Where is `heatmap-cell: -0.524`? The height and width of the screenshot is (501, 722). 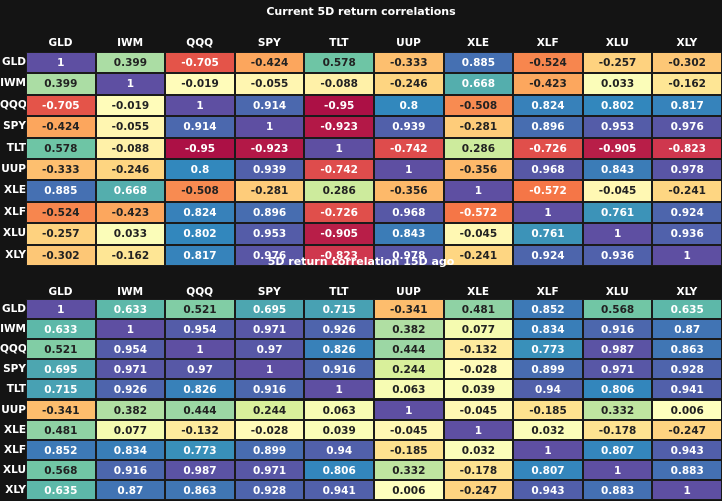
heatmap-cell: -0.524 is located at coordinates (548, 63).